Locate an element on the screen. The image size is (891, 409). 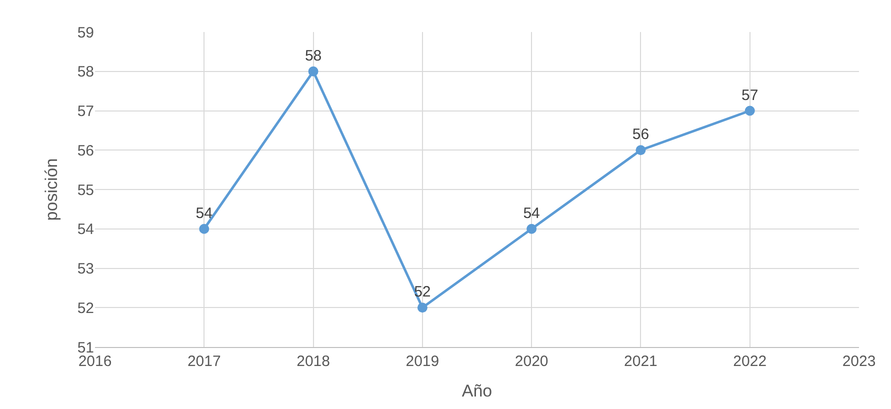
x-tick-label: 2021 is located at coordinates (641, 361).